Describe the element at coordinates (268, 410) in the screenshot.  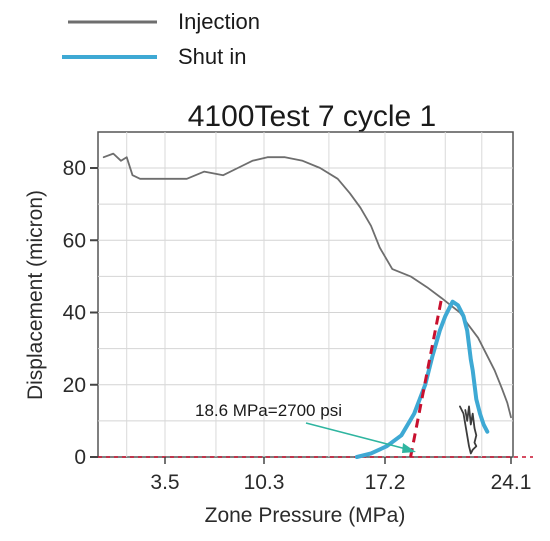
I see `annotation-text: 18.6 MPa=2700 psi` at that location.